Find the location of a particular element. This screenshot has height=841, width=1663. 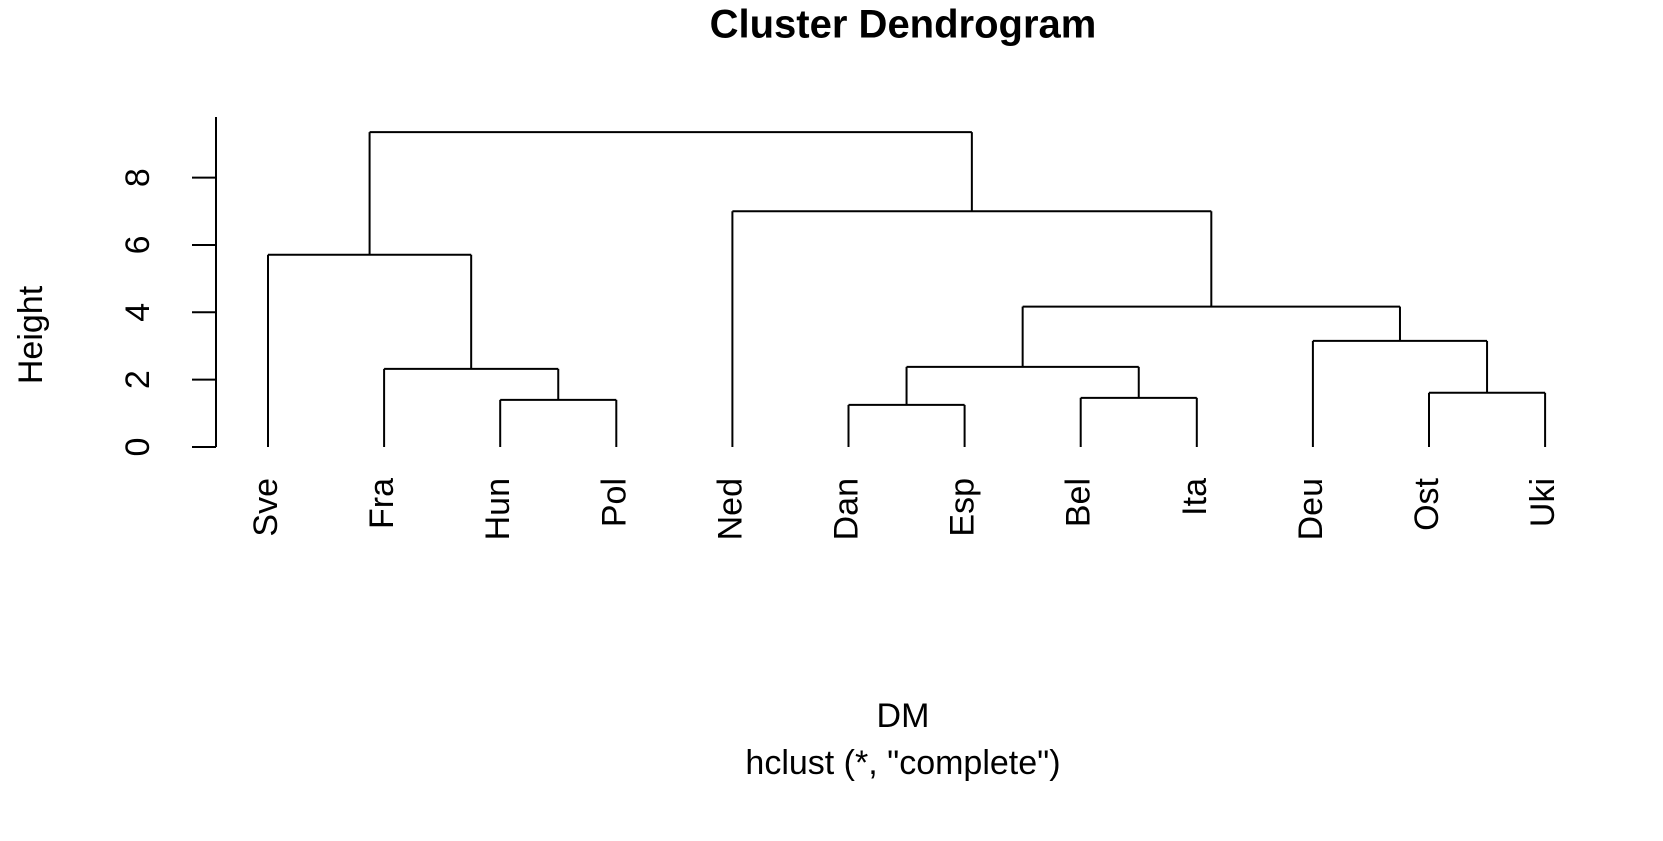

leaf-label: Ned is located at coordinates (730, 509).